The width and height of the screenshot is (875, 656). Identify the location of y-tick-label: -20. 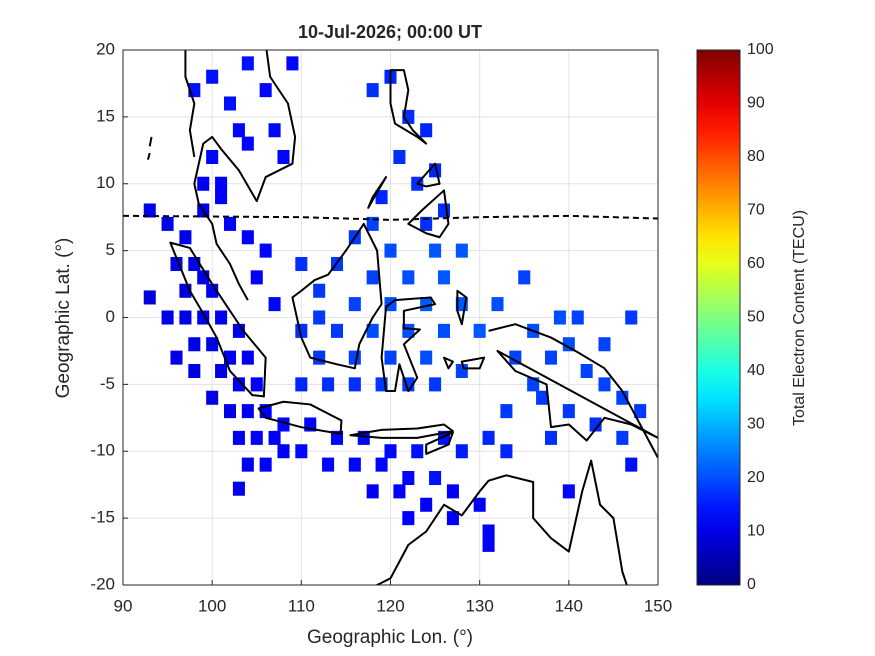
(102, 583).